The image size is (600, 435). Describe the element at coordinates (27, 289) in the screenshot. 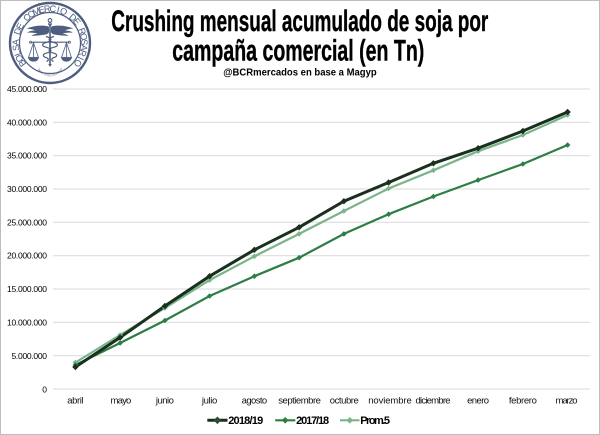

I see `svg-text: 15.000.000` at that location.